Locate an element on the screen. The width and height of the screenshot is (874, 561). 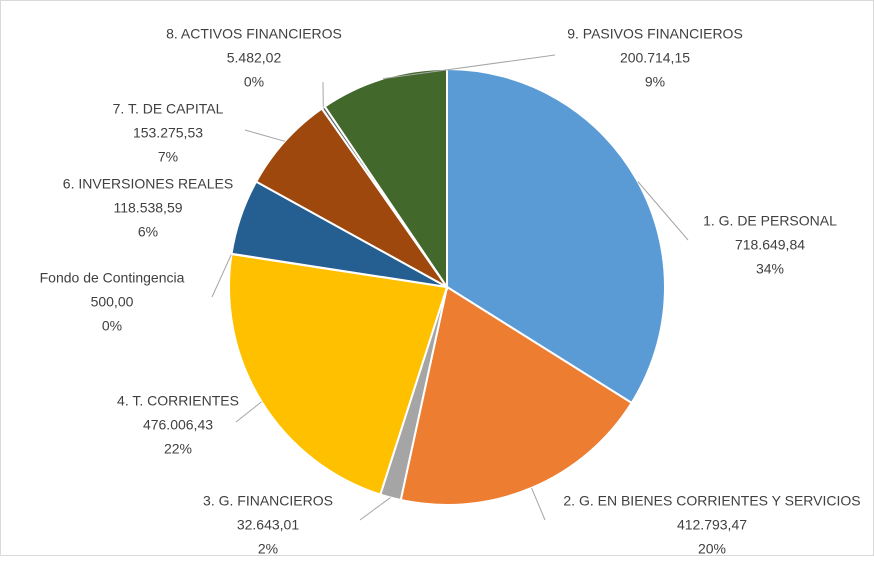
slice-label: 9. PASIVOS FINANCIEROS is located at coordinates (655, 34).